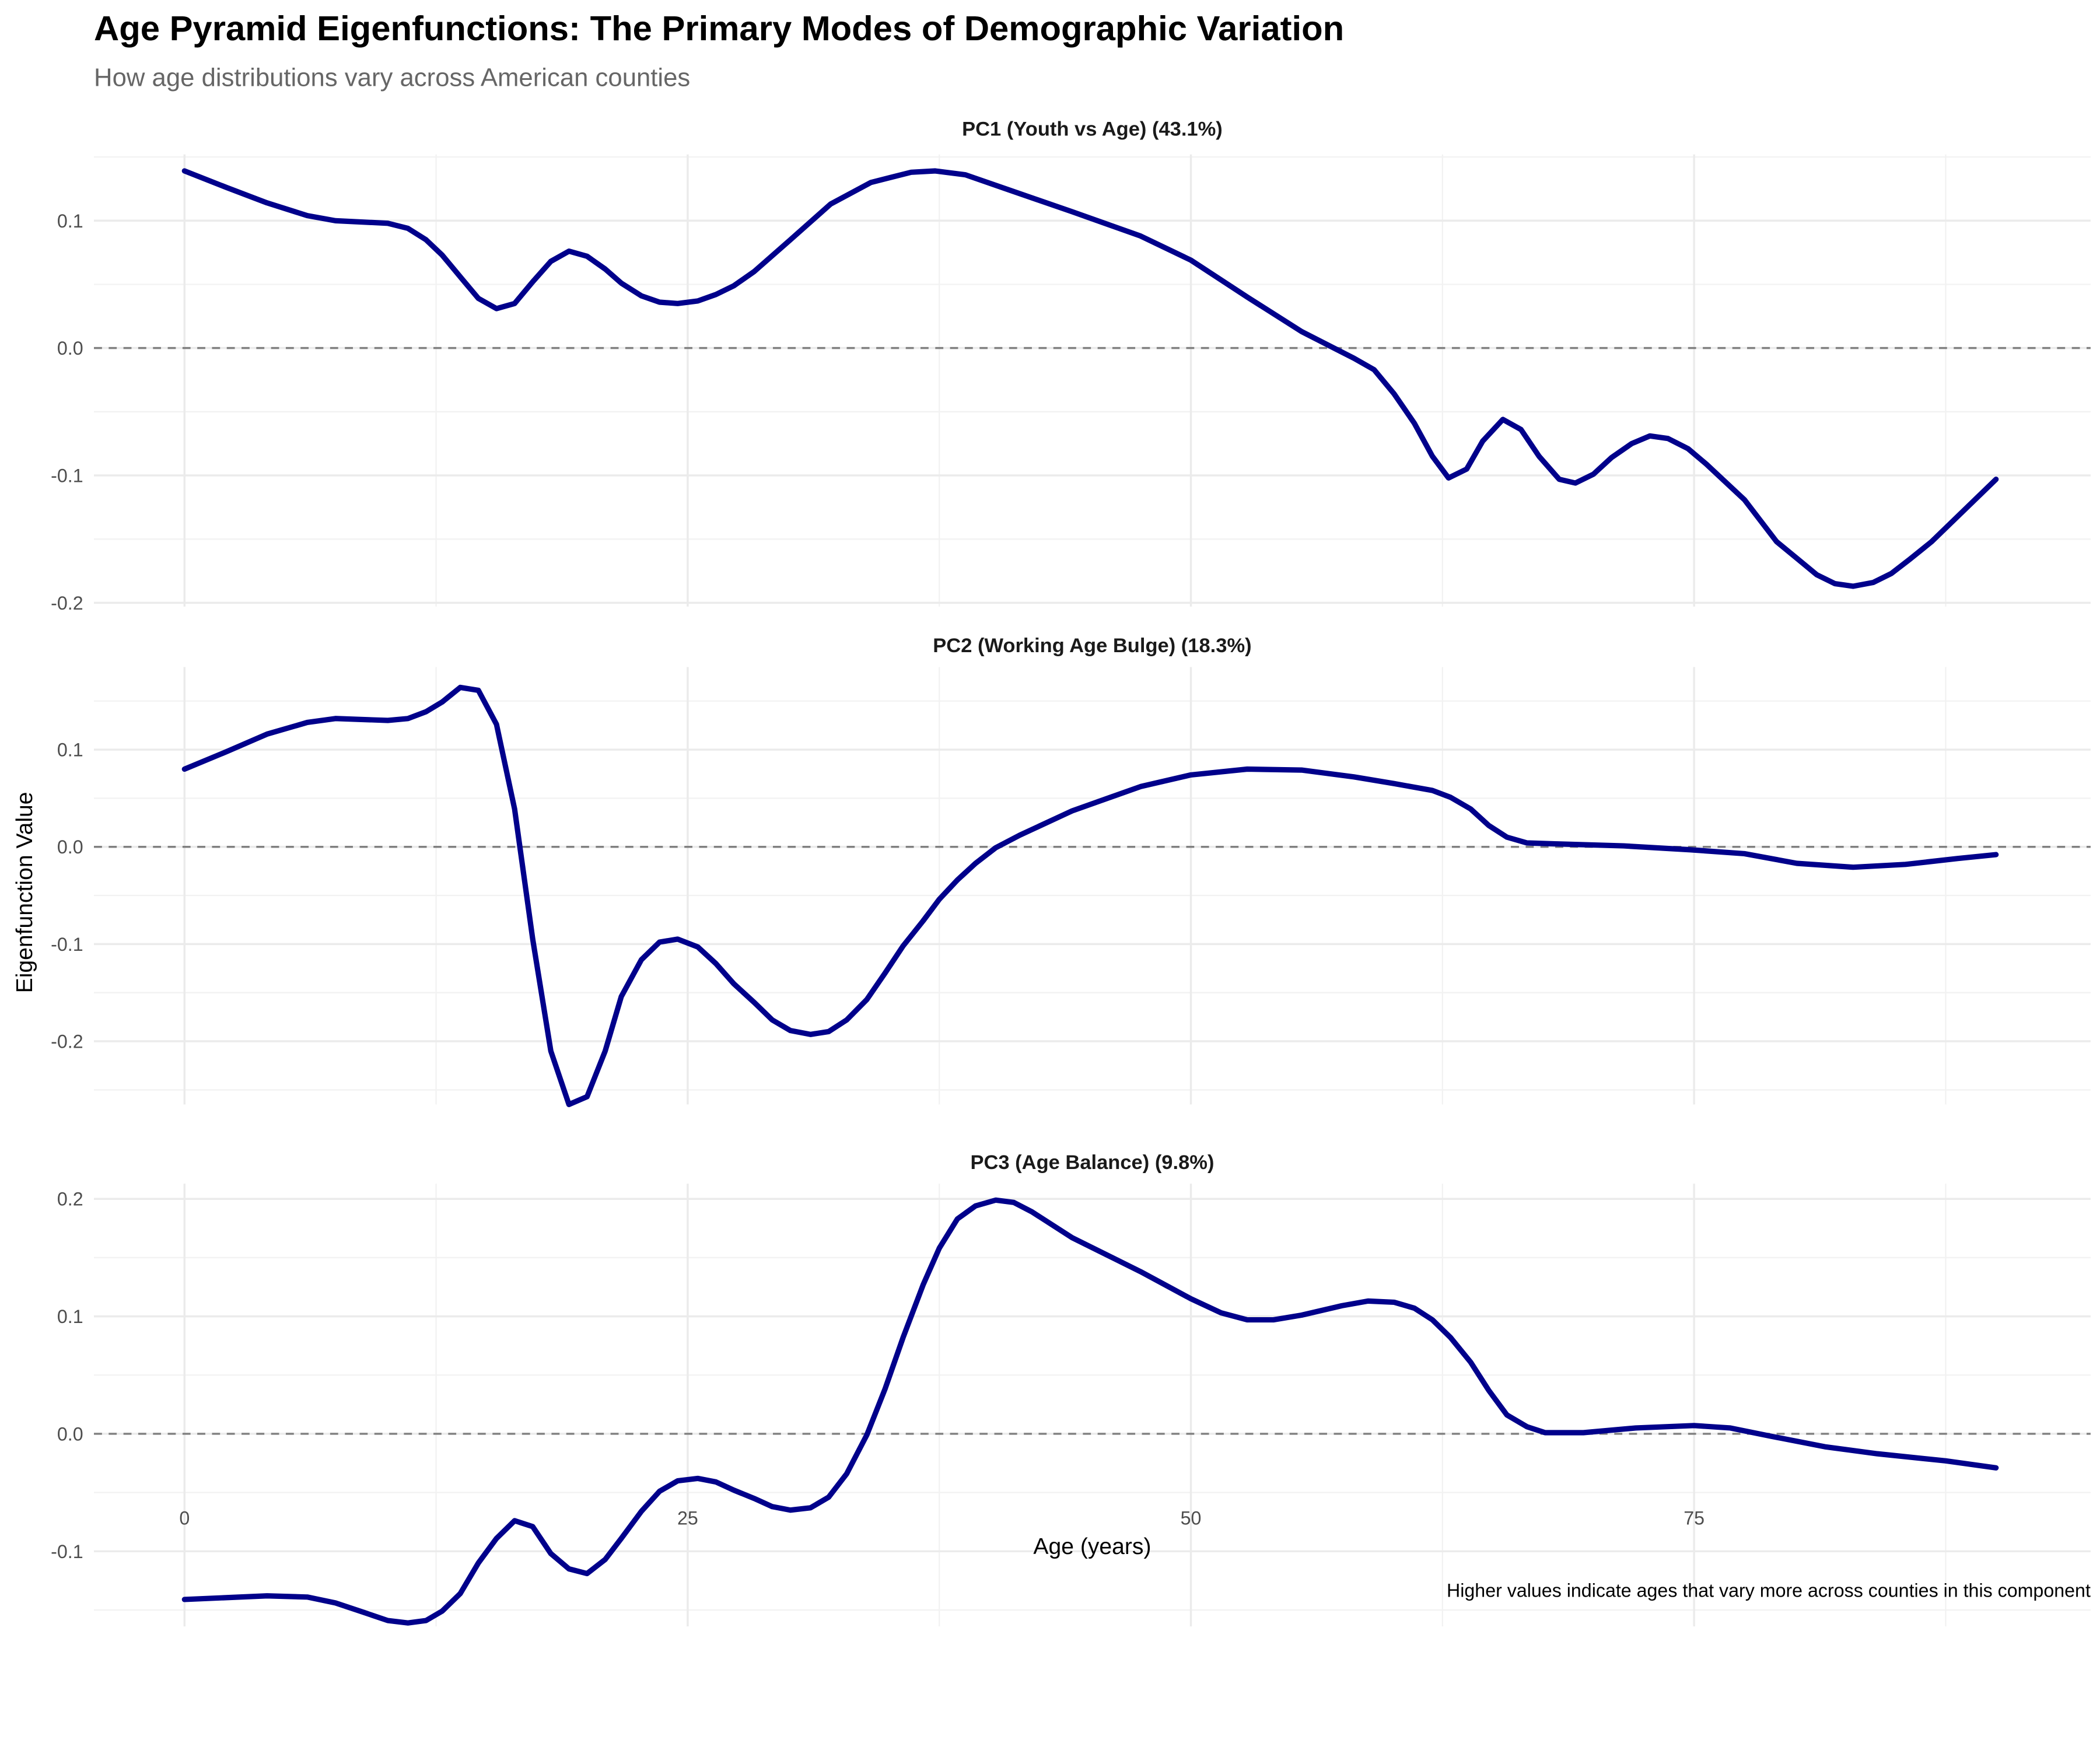 The height and width of the screenshot is (1750, 2100). Describe the element at coordinates (184, 1517) in the screenshot. I see `x-tick-label: 0` at that location.